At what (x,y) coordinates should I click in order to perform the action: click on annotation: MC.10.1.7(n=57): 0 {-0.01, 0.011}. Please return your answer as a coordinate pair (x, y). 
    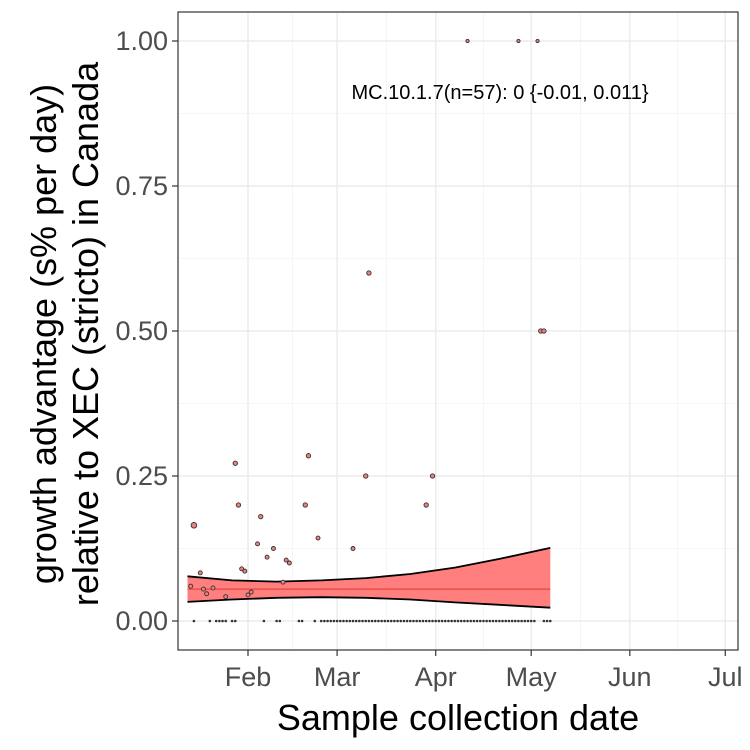
    Looking at the image, I should click on (499, 93).